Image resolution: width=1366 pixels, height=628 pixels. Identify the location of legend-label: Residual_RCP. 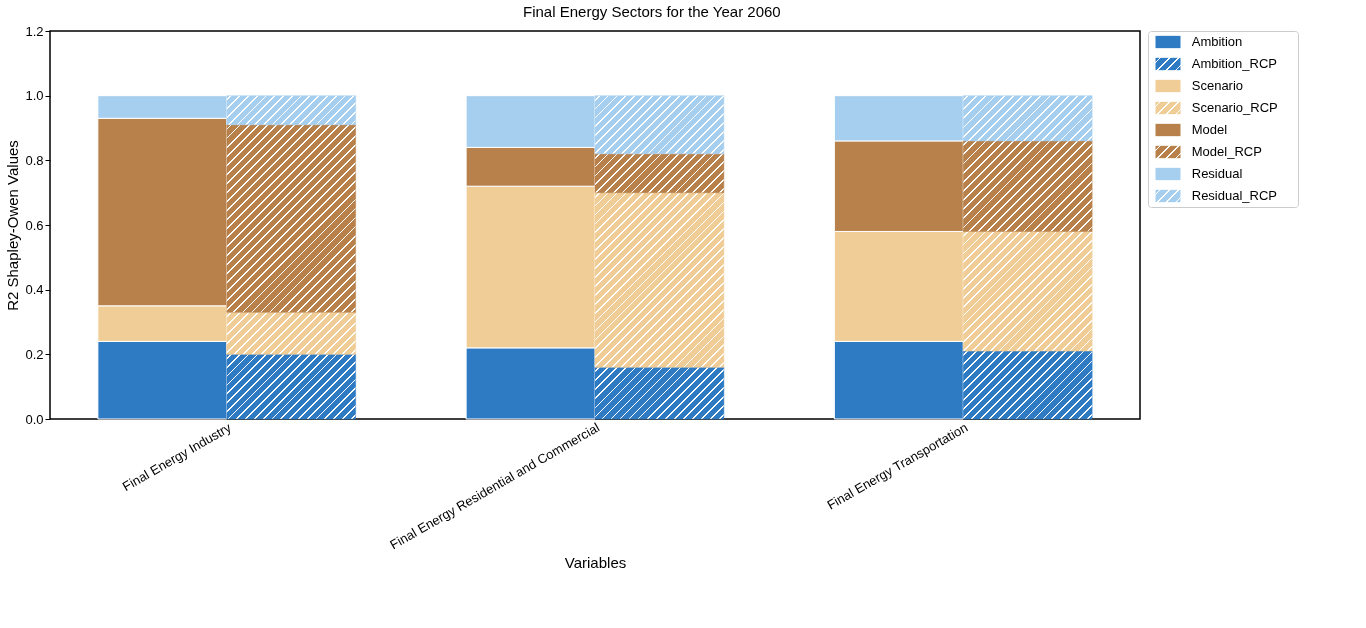
(1234, 195).